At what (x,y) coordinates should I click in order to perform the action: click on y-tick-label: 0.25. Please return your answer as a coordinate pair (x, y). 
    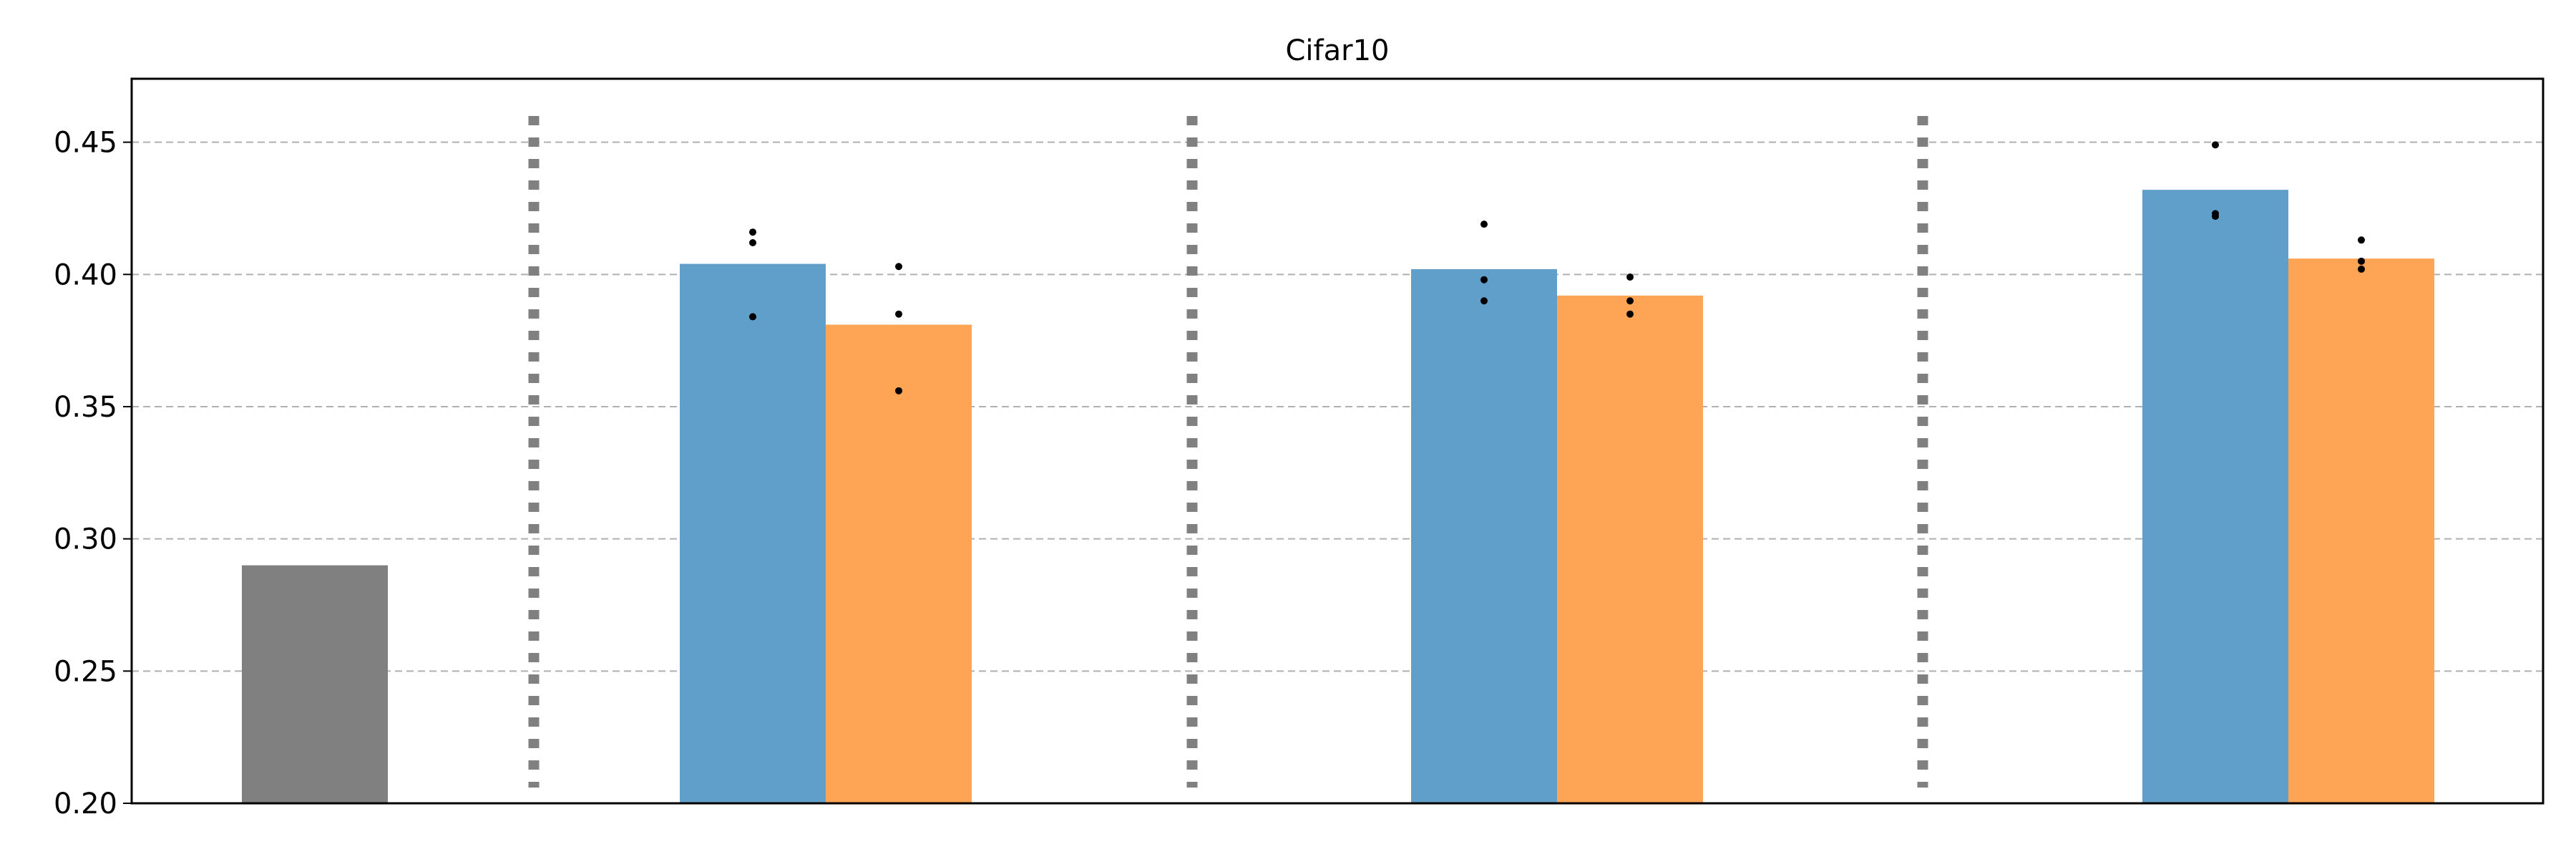
    Looking at the image, I should click on (85, 671).